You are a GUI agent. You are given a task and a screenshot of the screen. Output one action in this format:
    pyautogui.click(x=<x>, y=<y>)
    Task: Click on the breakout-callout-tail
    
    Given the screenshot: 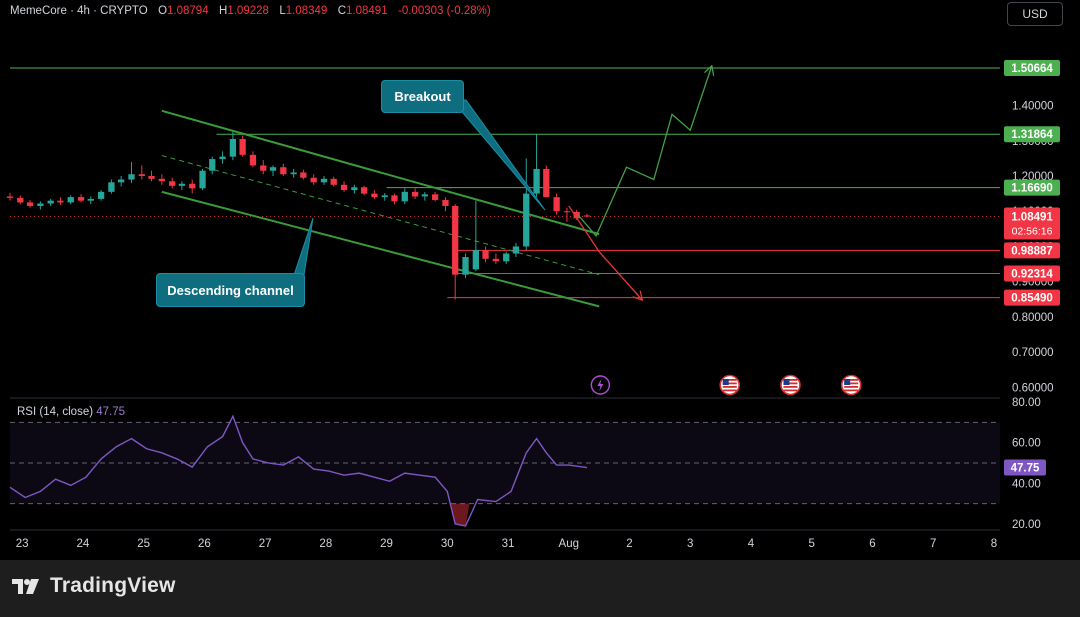 What is the action you would take?
    pyautogui.click(x=498, y=155)
    